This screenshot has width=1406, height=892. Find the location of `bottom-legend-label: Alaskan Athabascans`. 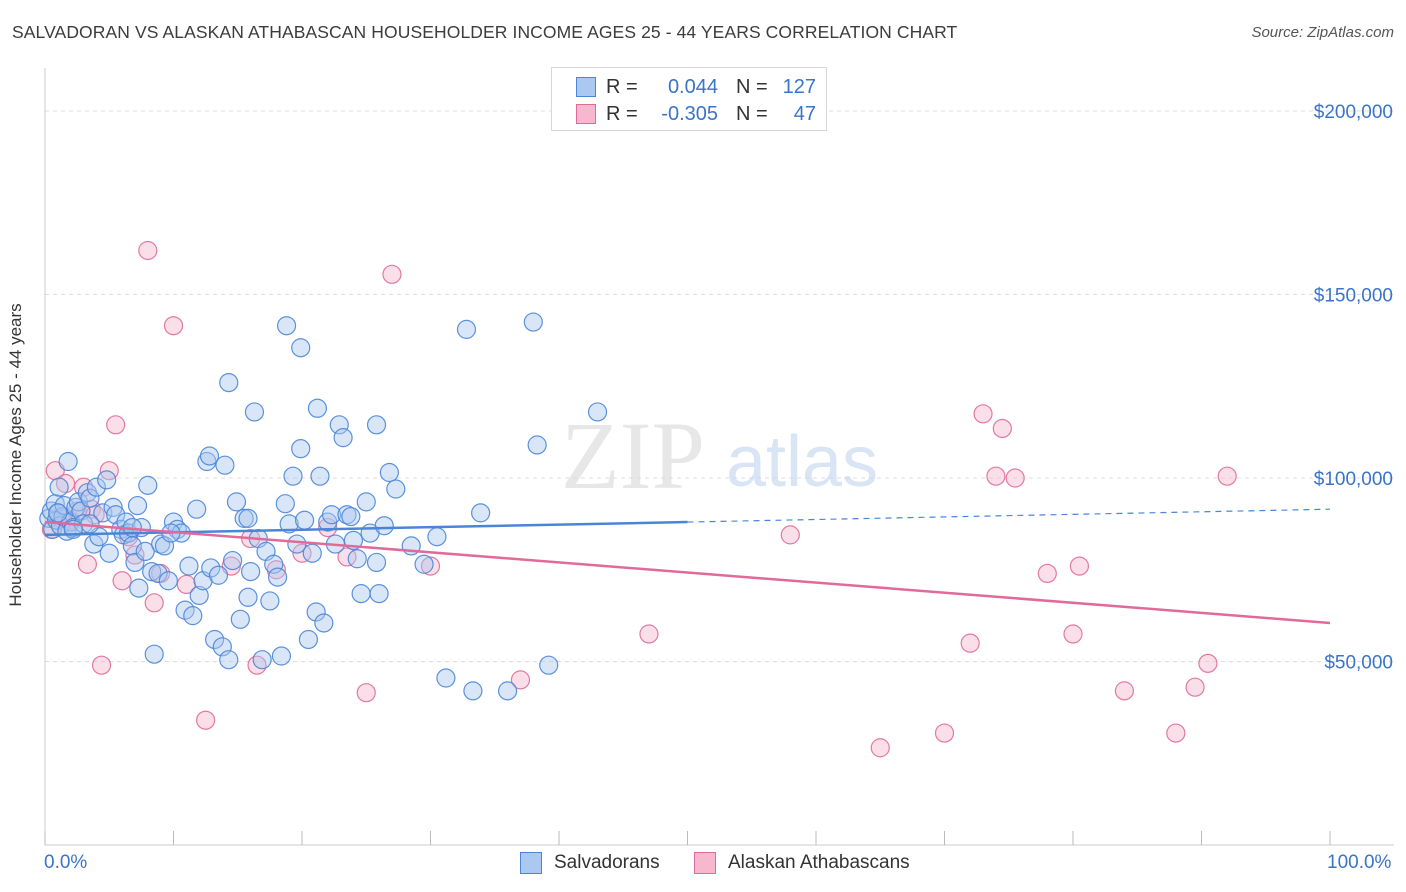

bottom-legend-label: Alaskan Athabascans is located at coordinates (819, 862).